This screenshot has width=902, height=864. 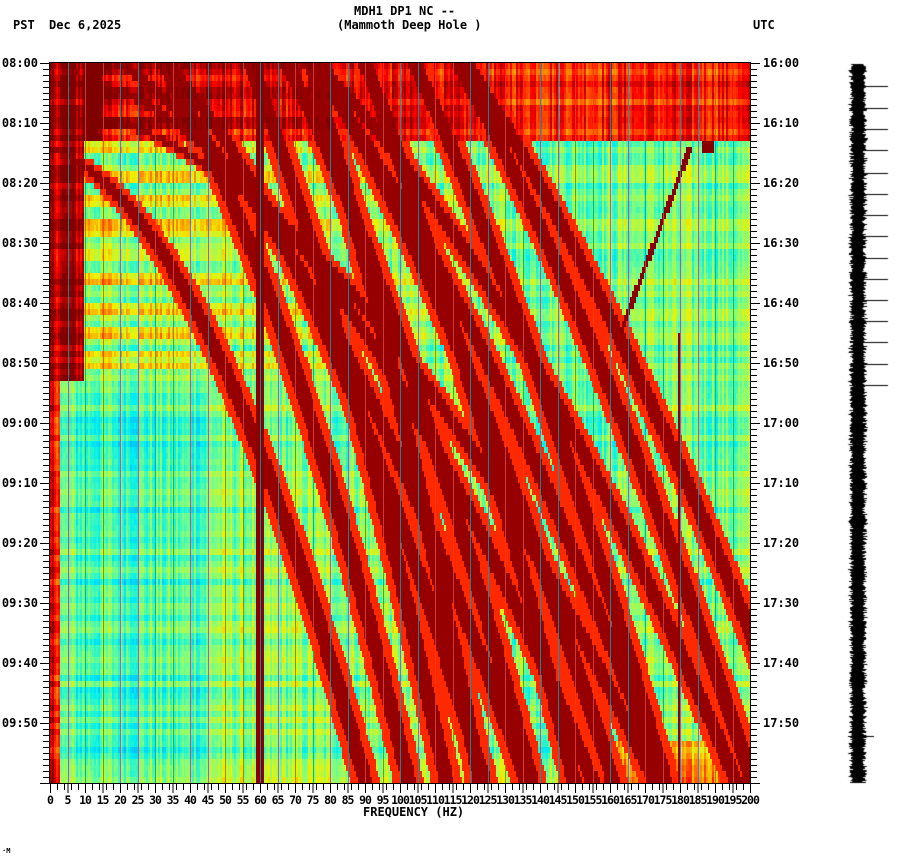 I want to click on x-tick-label: 25, so click(x=138, y=800).